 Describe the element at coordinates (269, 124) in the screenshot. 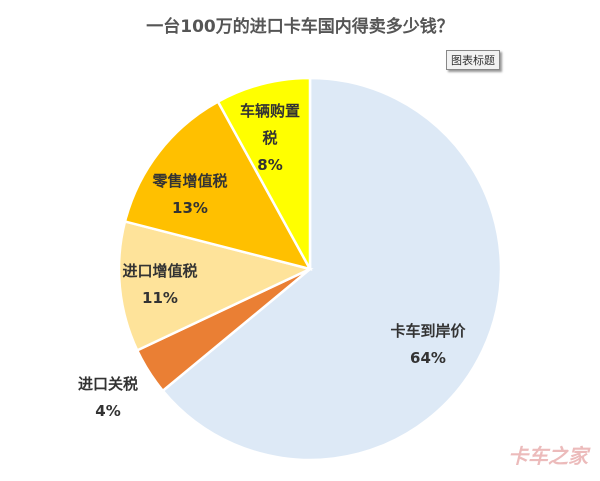

I see `slice-label: 车辆购置税` at that location.